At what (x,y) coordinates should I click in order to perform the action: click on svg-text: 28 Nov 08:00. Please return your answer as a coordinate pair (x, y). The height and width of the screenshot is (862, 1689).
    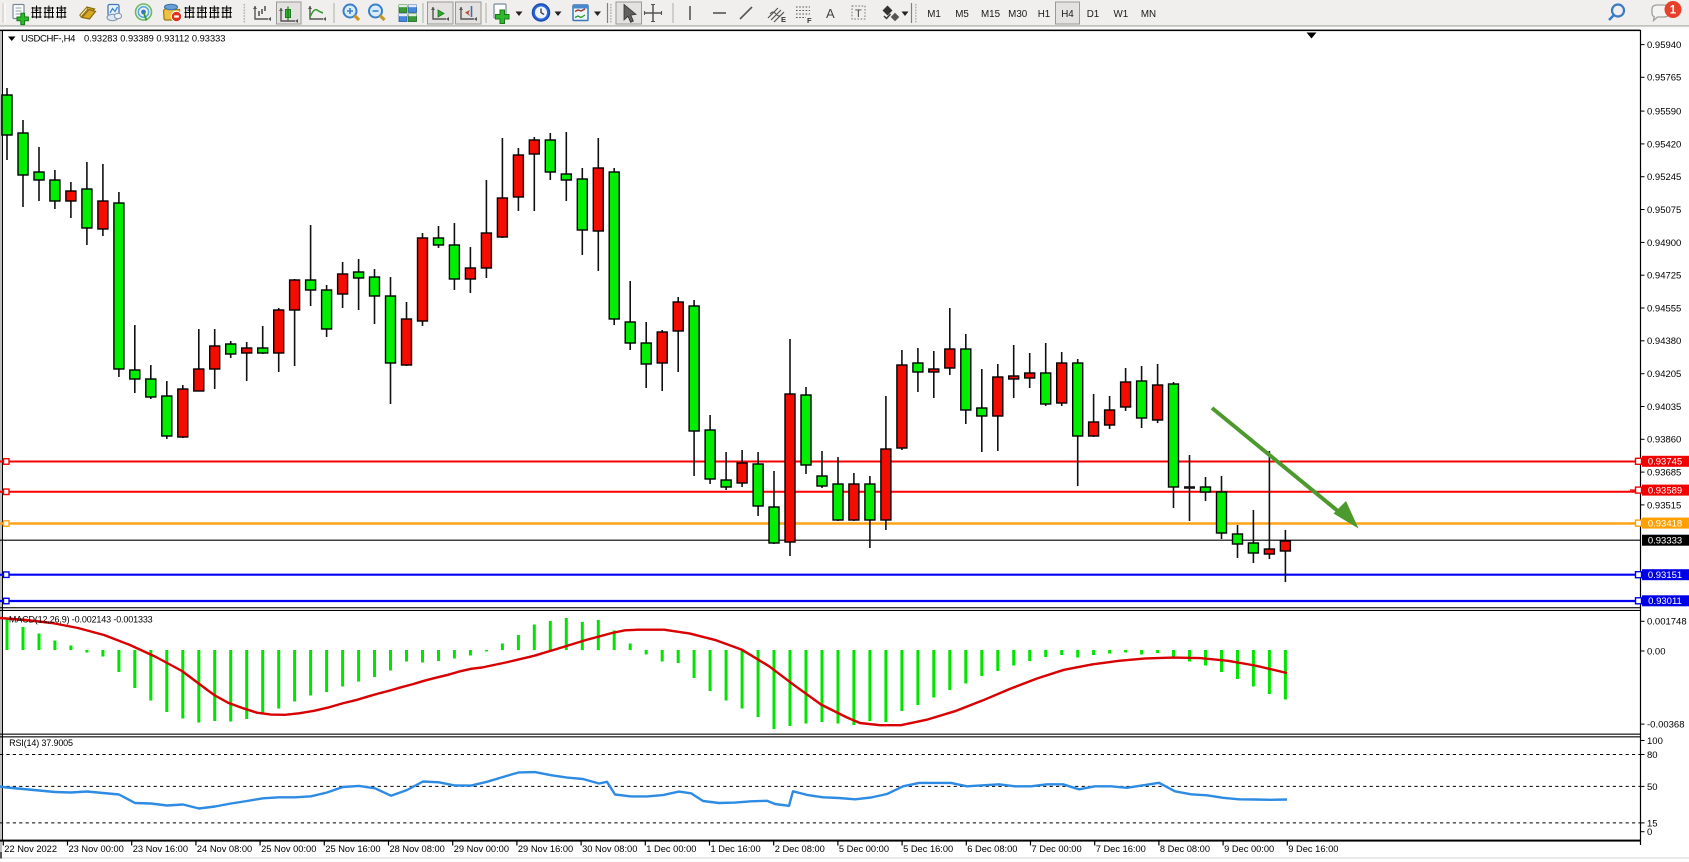
    Looking at the image, I should click on (417, 849).